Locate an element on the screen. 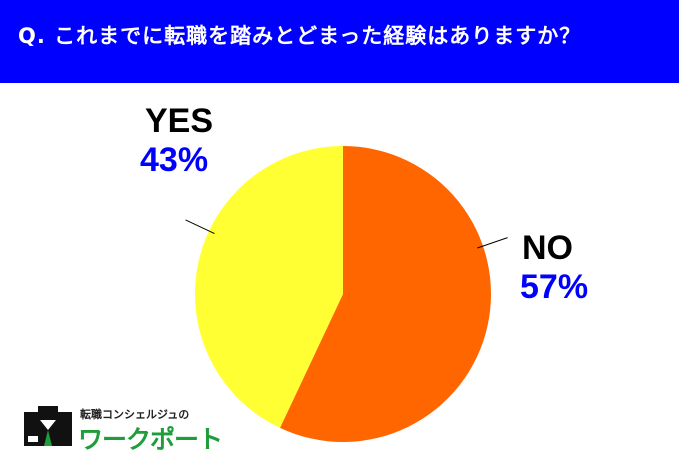 The height and width of the screenshot is (464, 679). logo-concierge-icon is located at coordinates (48, 426).